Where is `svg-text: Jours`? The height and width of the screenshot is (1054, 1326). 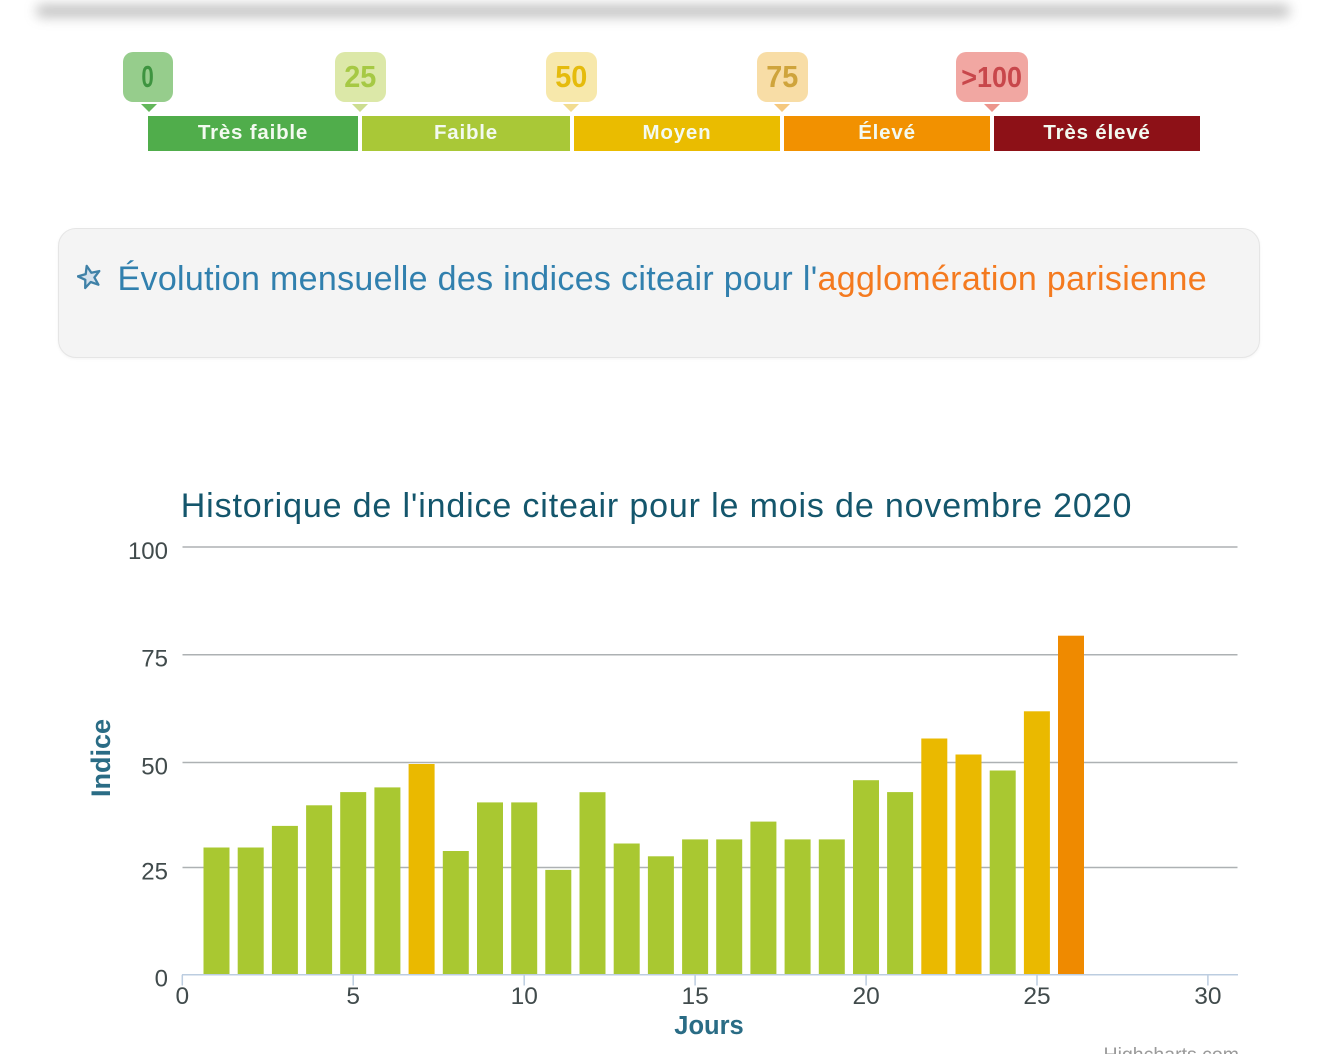 svg-text: Jours is located at coordinates (708, 1026).